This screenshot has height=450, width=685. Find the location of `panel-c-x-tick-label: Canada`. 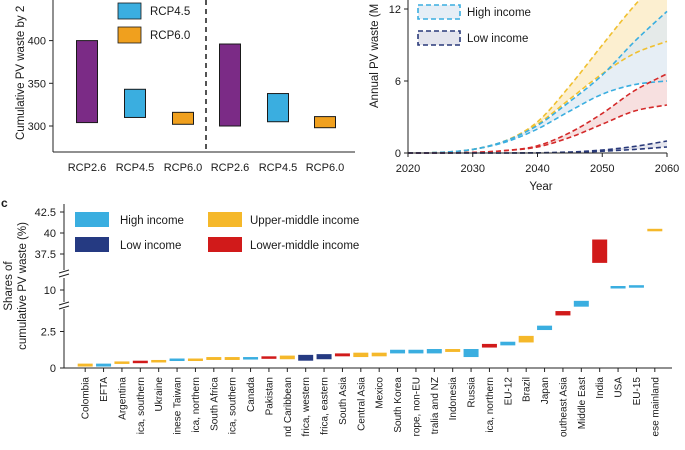

panel-c-x-tick-label: Canada is located at coordinates (251, 394).